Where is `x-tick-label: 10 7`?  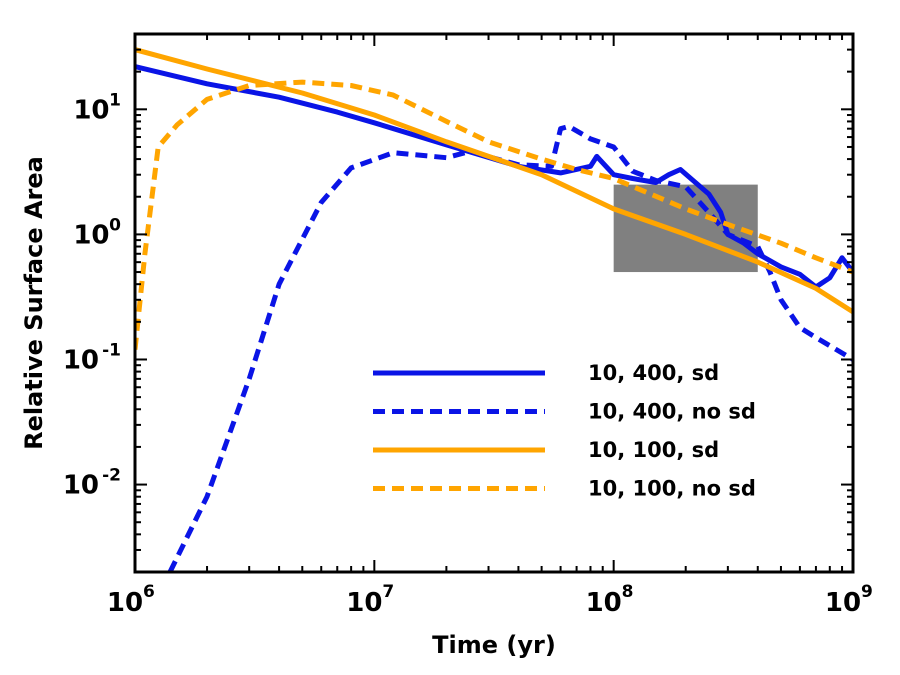
x-tick-label: 10 7 is located at coordinates (370, 600).